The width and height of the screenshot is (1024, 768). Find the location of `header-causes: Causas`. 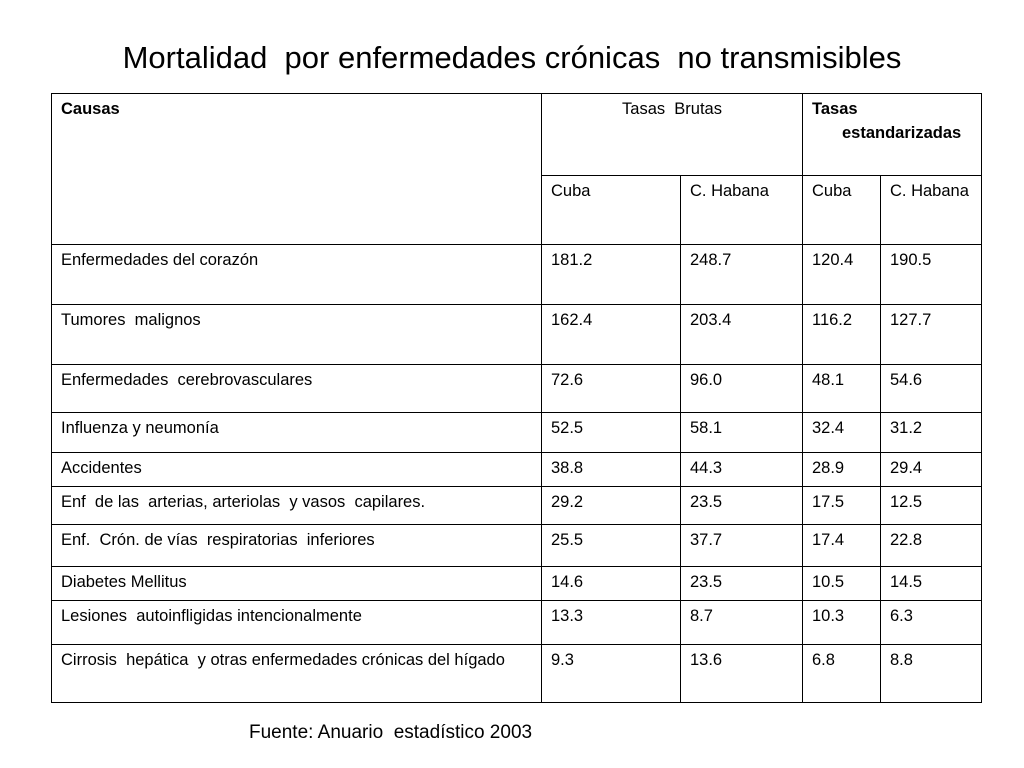

header-causes: Causas is located at coordinates (296, 169).